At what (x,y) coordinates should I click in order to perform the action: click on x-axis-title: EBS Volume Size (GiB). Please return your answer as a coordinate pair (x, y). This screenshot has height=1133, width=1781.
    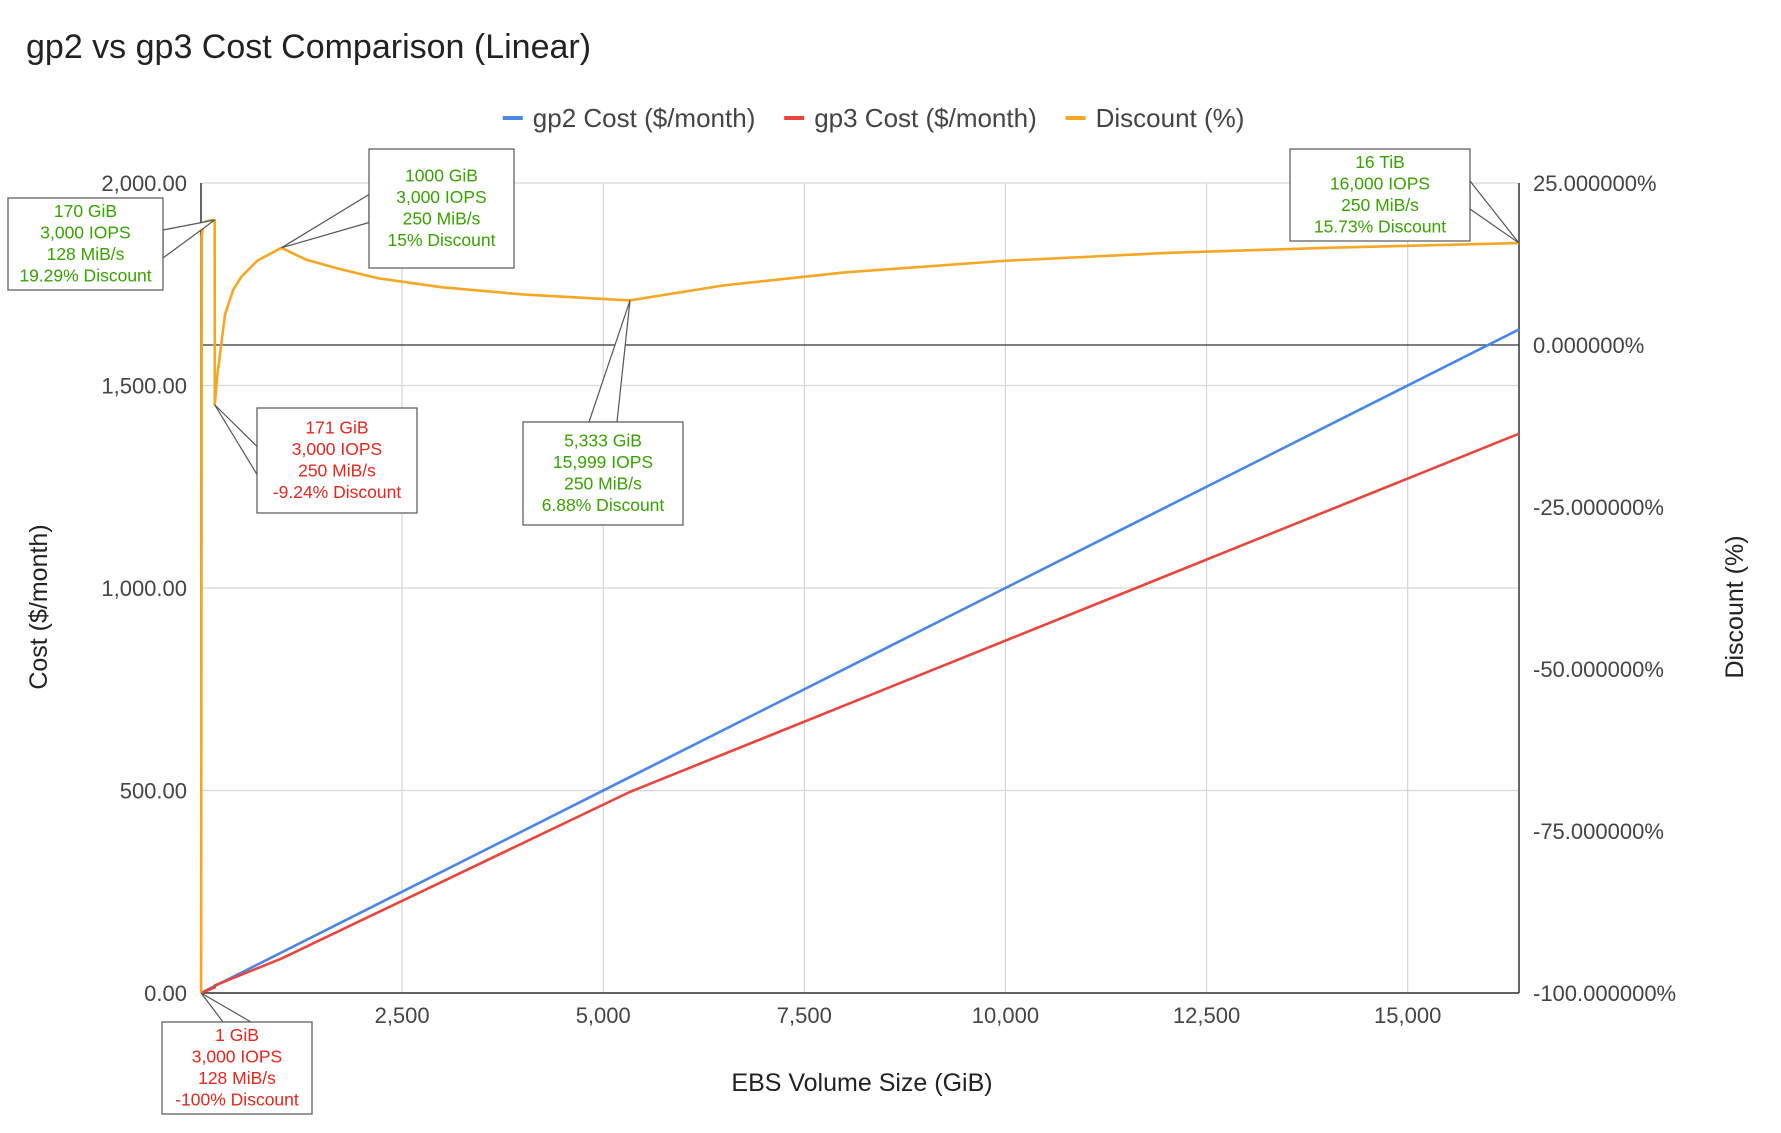
    Looking at the image, I should click on (861, 1083).